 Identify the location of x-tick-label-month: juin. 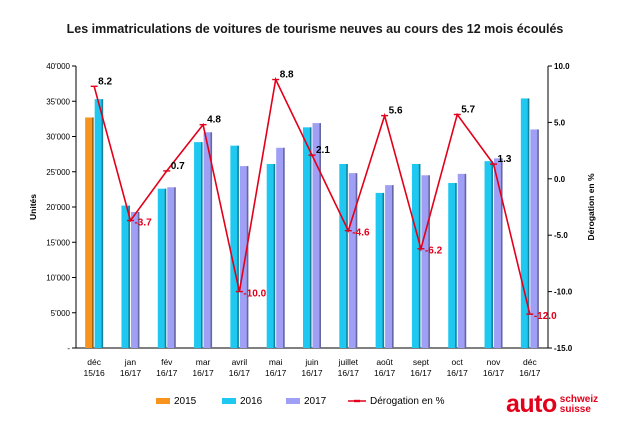
(311, 362).